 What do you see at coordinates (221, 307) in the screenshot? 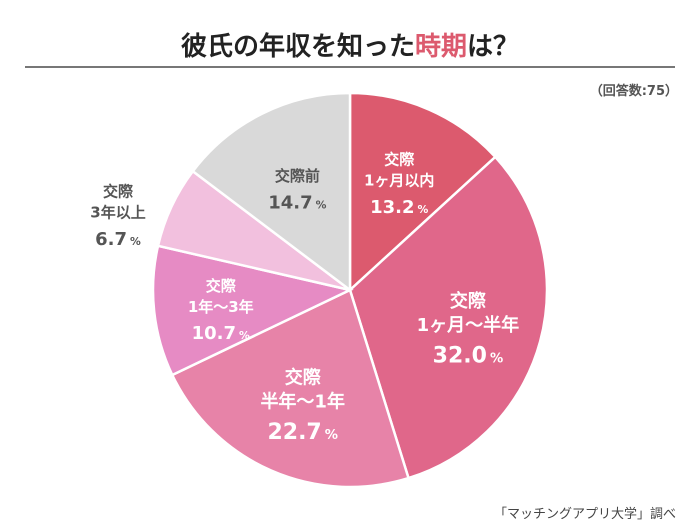
I see `slice-label: 1年〜3年` at bounding box center [221, 307].